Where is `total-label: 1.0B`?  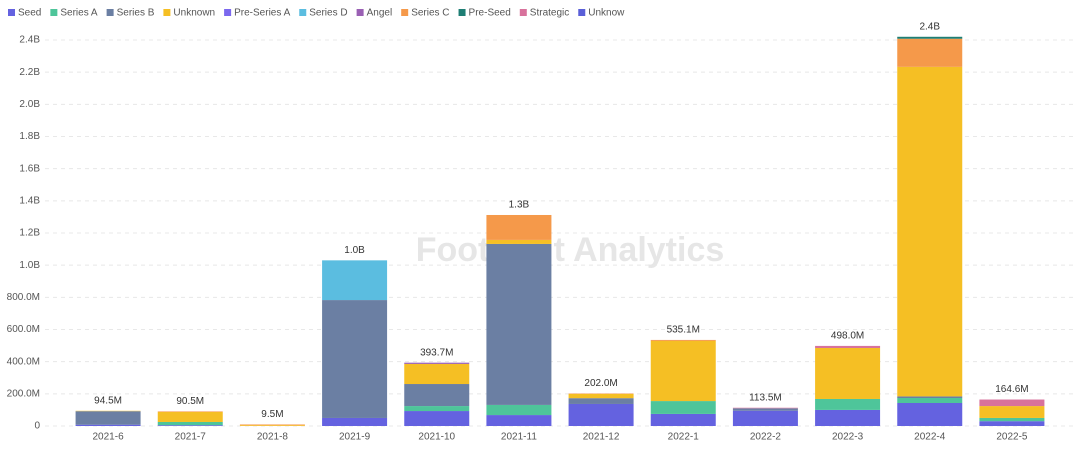 total-label: 1.0B is located at coordinates (354, 250).